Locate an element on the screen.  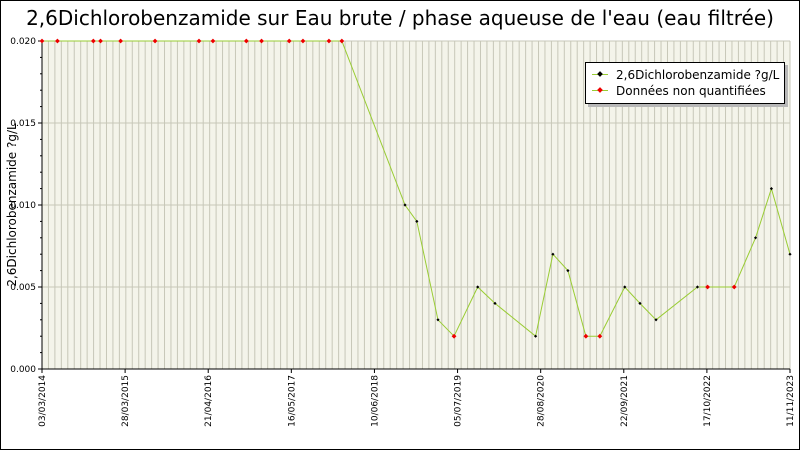
y-tick-label: 0.005 is located at coordinates (23, 288).